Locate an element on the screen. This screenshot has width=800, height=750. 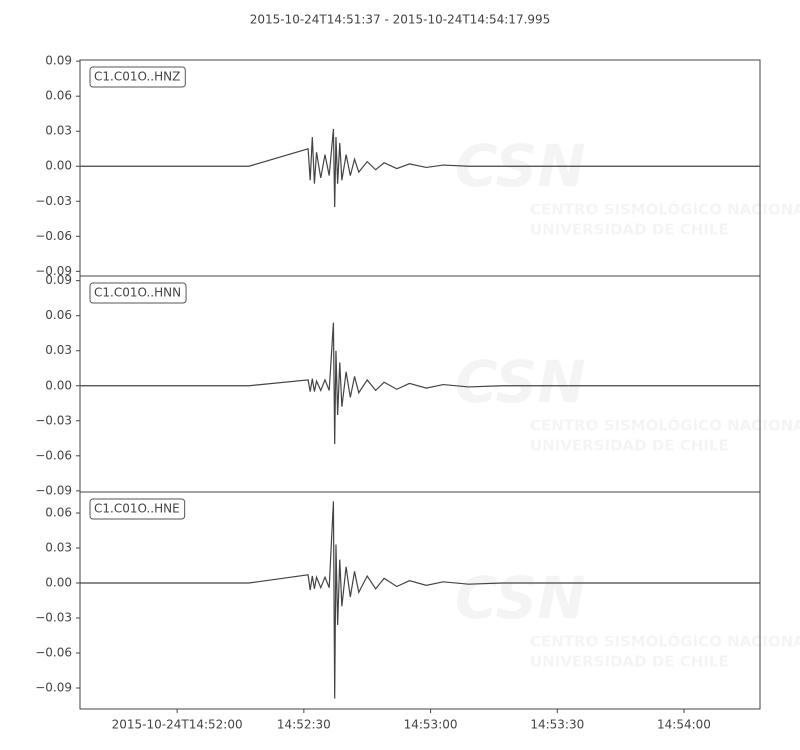
x-tick-label: 14:52:30 is located at coordinates (304, 725).